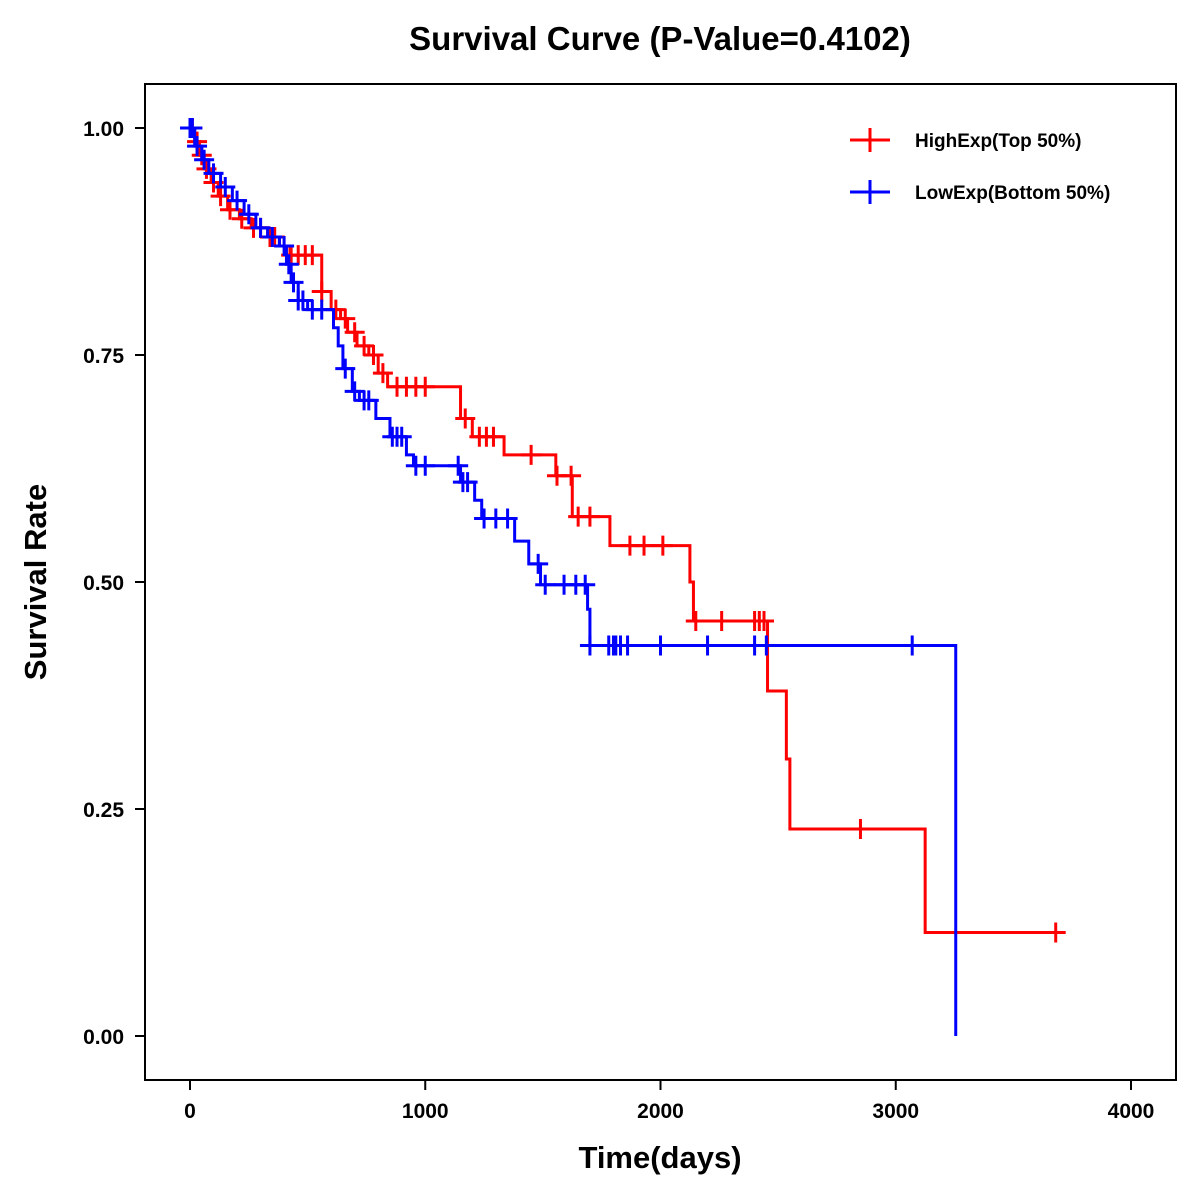  Describe the element at coordinates (425, 1111) in the screenshot. I see `x-tick-label: 1000` at that location.